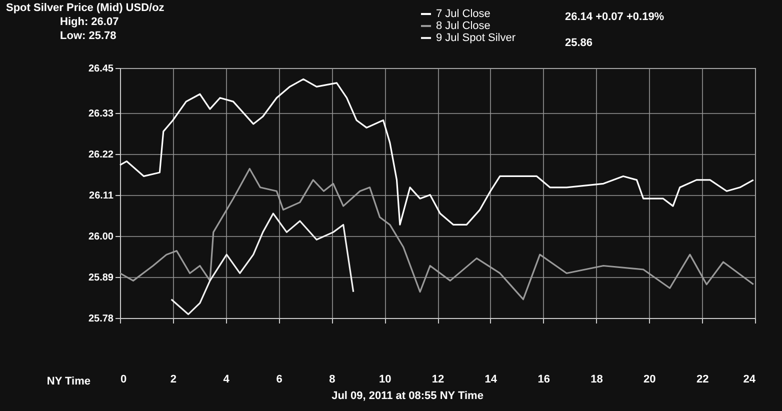 The height and width of the screenshot is (411, 782). I want to click on x-tick-label: 24, so click(749, 380).